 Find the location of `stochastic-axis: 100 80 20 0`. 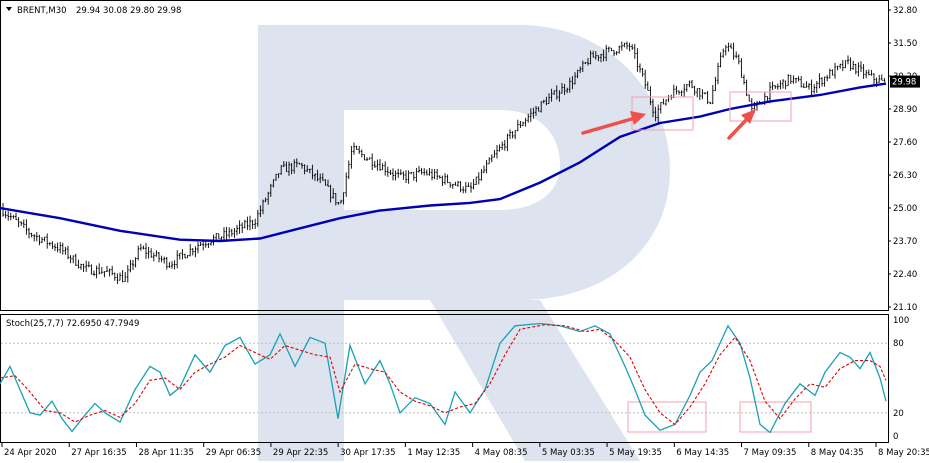

stochastic-axis: 100 80 20 0 is located at coordinates (901, 379).